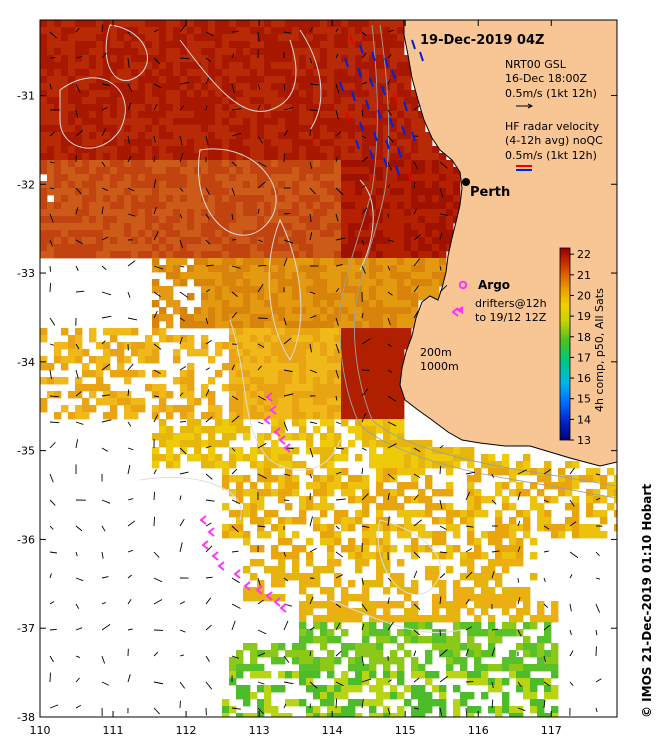 This screenshot has height=754, width=659. I want to click on hf-radar-avg: (4-12h avg) noQC, so click(554, 140).